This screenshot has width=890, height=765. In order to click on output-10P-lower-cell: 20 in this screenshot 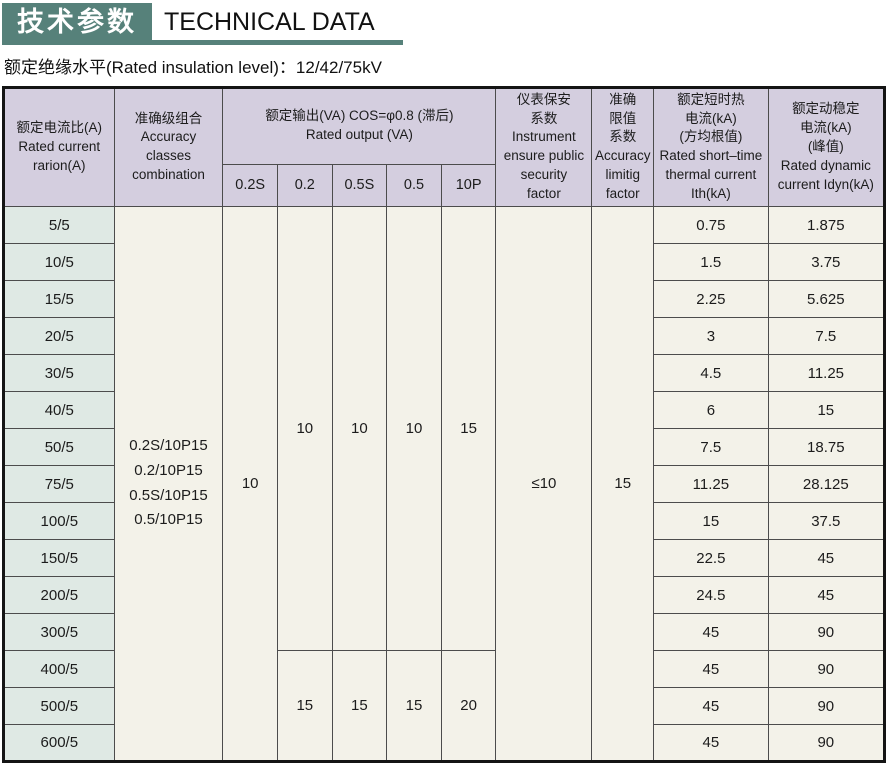, I will do `click(468, 706)`.